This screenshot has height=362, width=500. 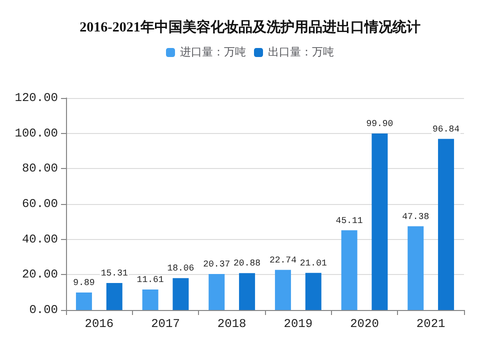 I want to click on data-label: 96.84, so click(x=446, y=129).